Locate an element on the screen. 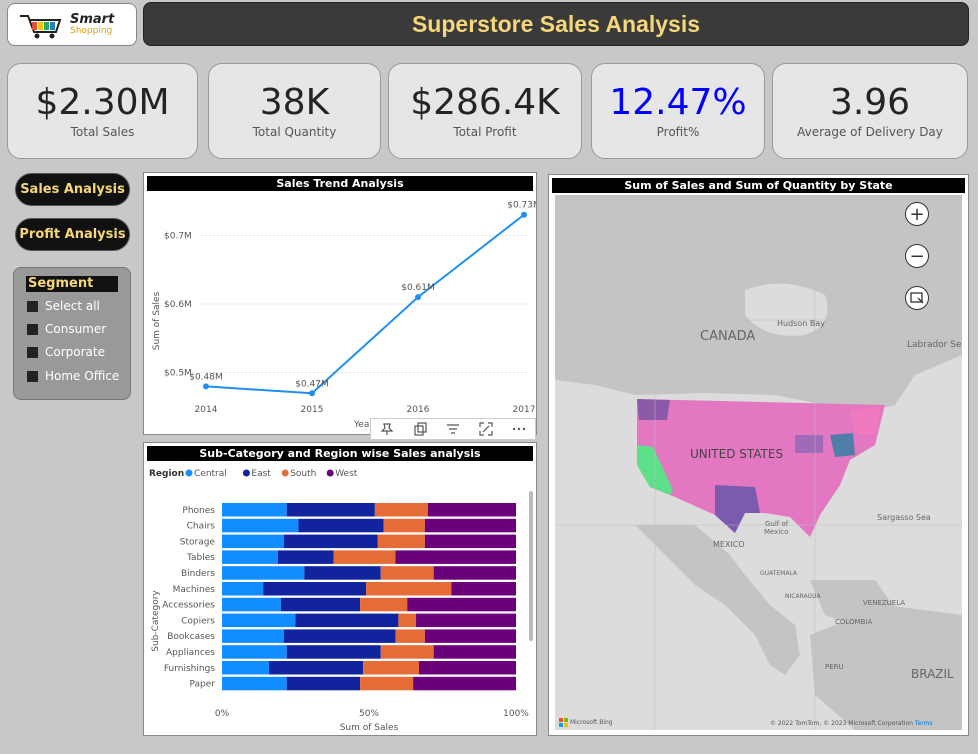  category-label: Tables is located at coordinates (200, 558).